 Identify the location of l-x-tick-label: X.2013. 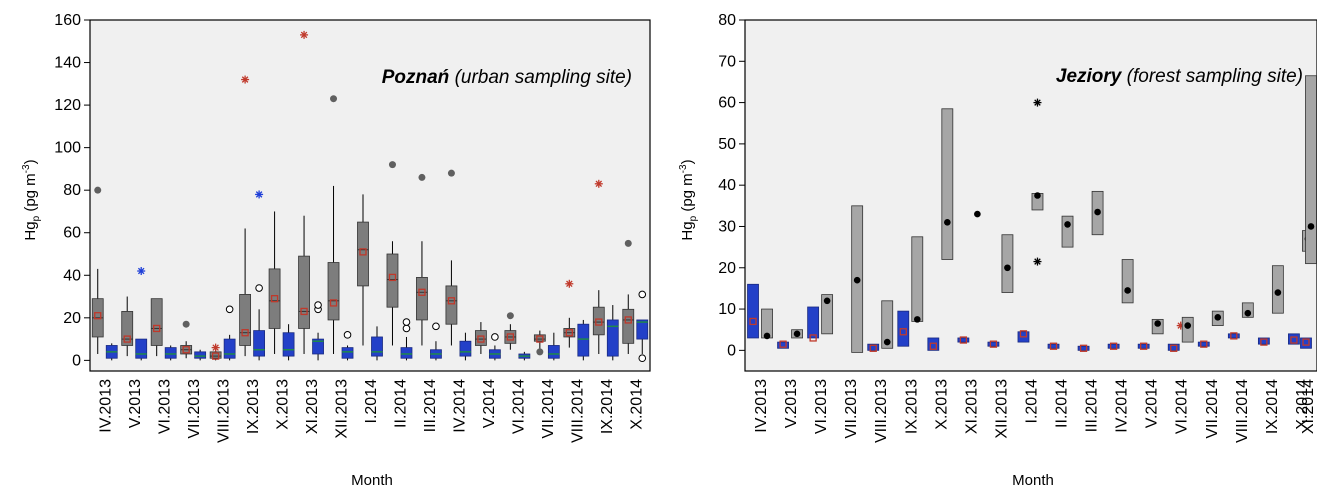
(283, 404).